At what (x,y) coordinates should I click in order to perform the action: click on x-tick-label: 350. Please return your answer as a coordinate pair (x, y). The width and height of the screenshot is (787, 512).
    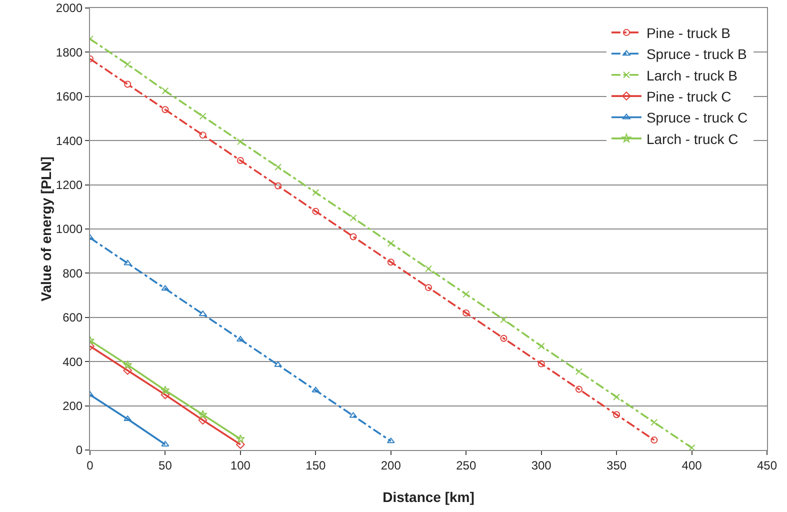
    Looking at the image, I should click on (616, 465).